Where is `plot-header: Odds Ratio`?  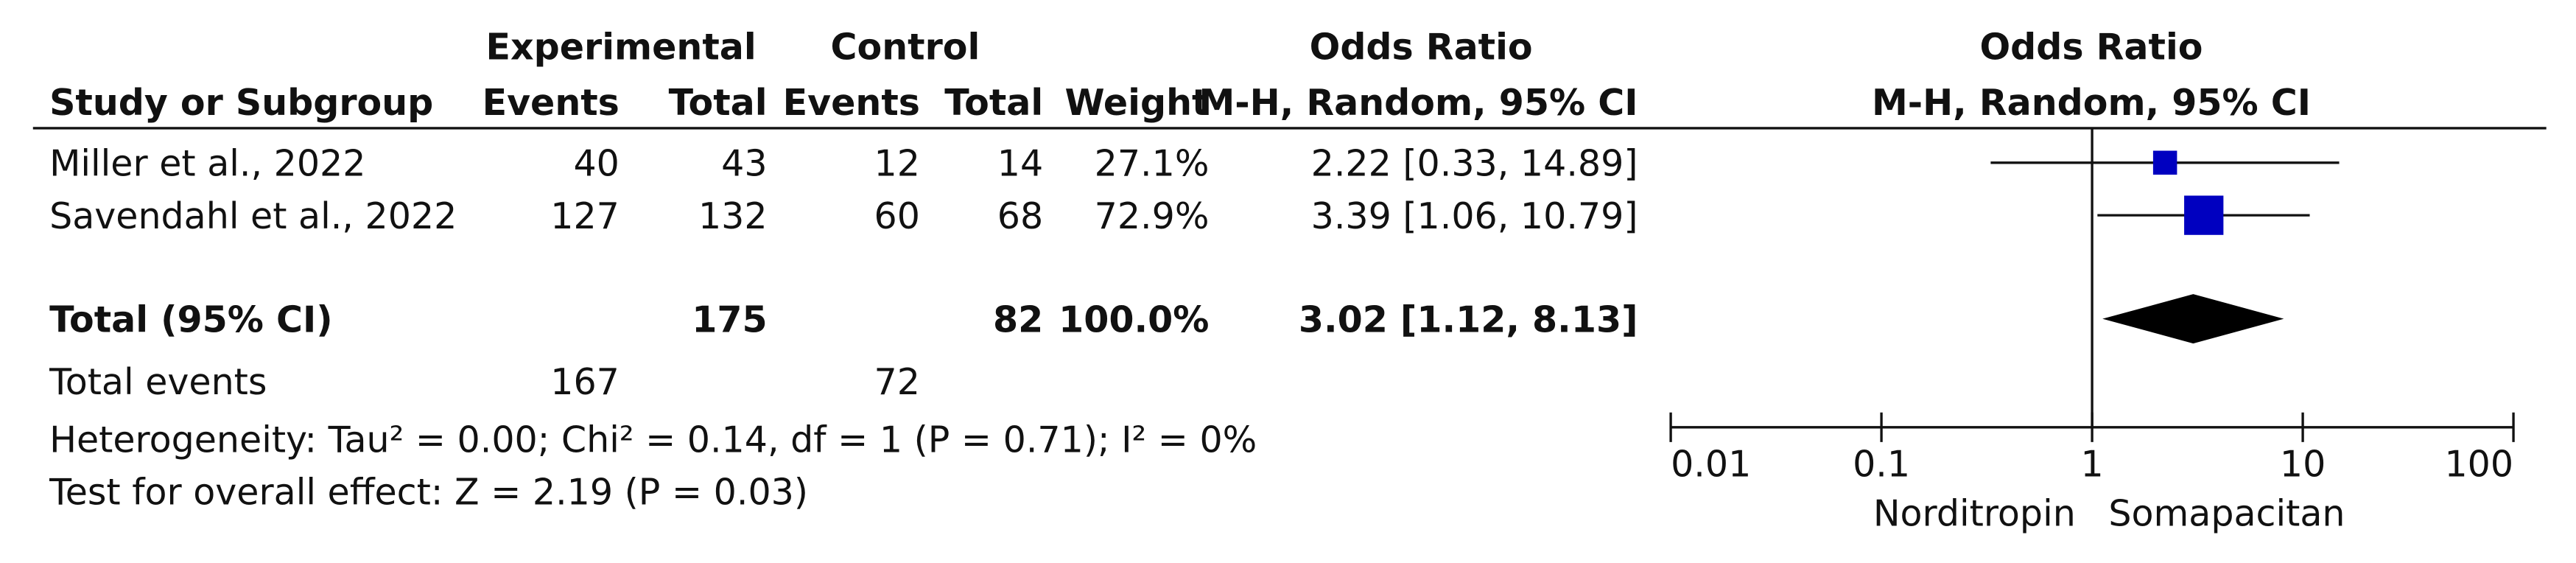
plot-header: Odds Ratio is located at coordinates (2091, 46).